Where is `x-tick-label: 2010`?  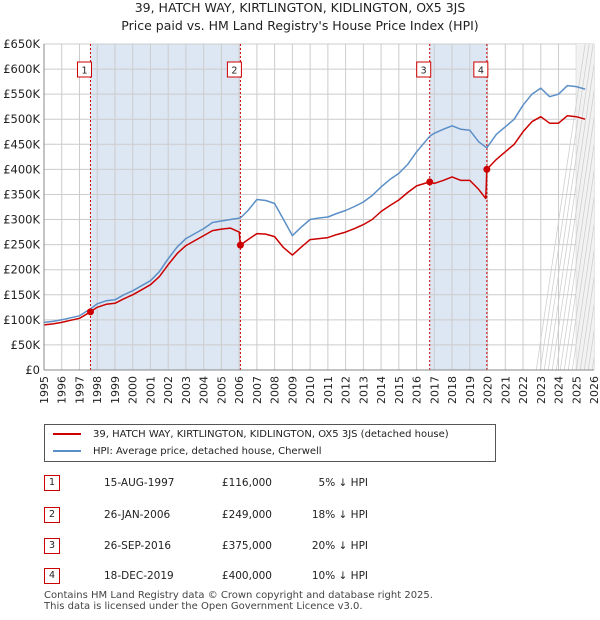
x-tick-label: 2010 is located at coordinates (310, 390).